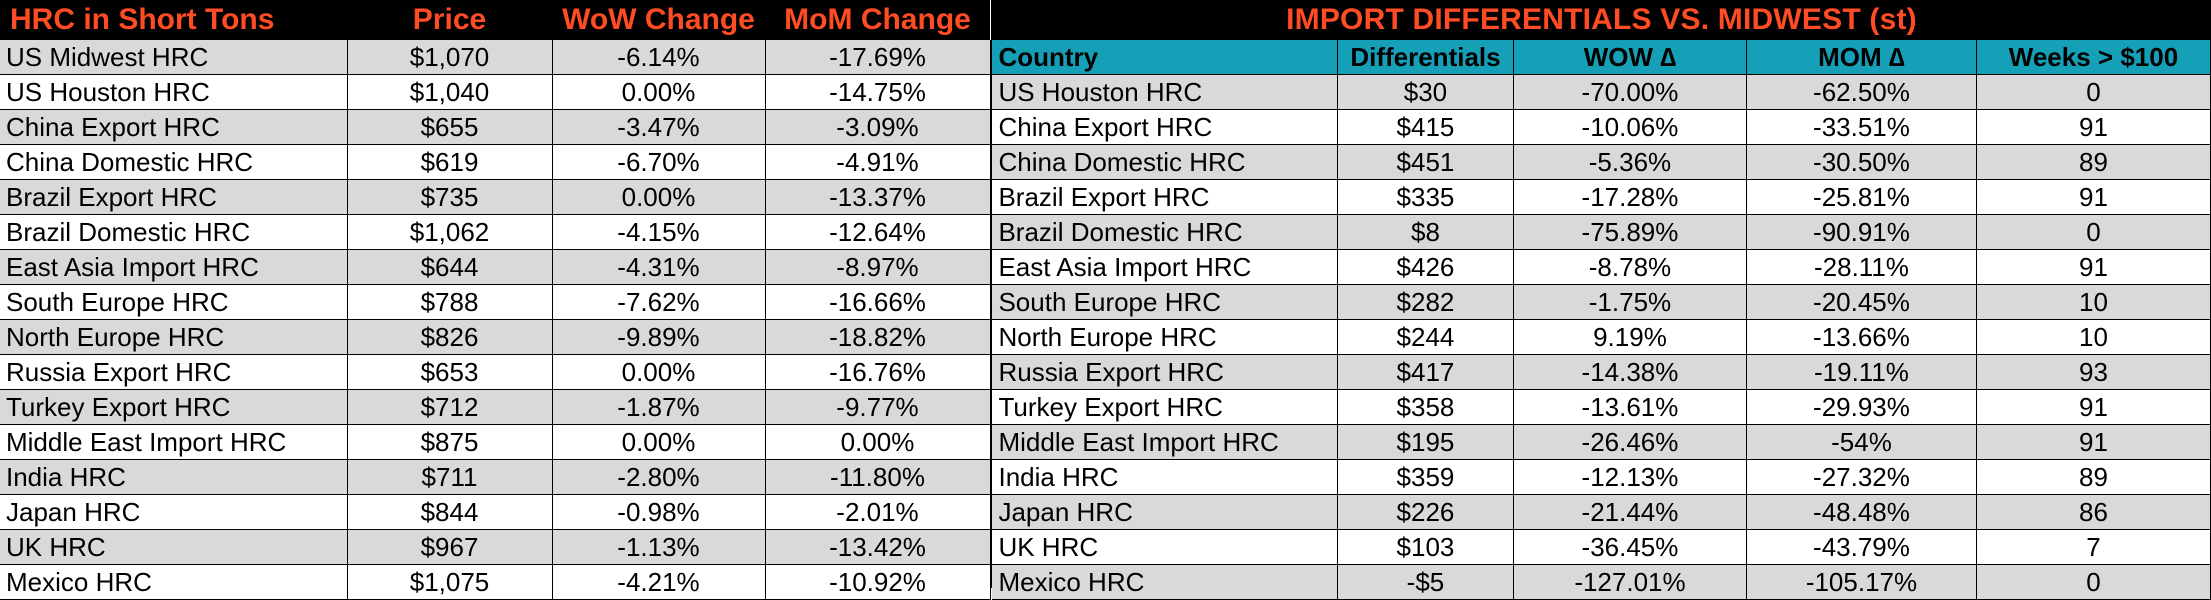  I want to click on table-row: Japan HRC $844 -0.98% -2.01%, so click(495, 512).